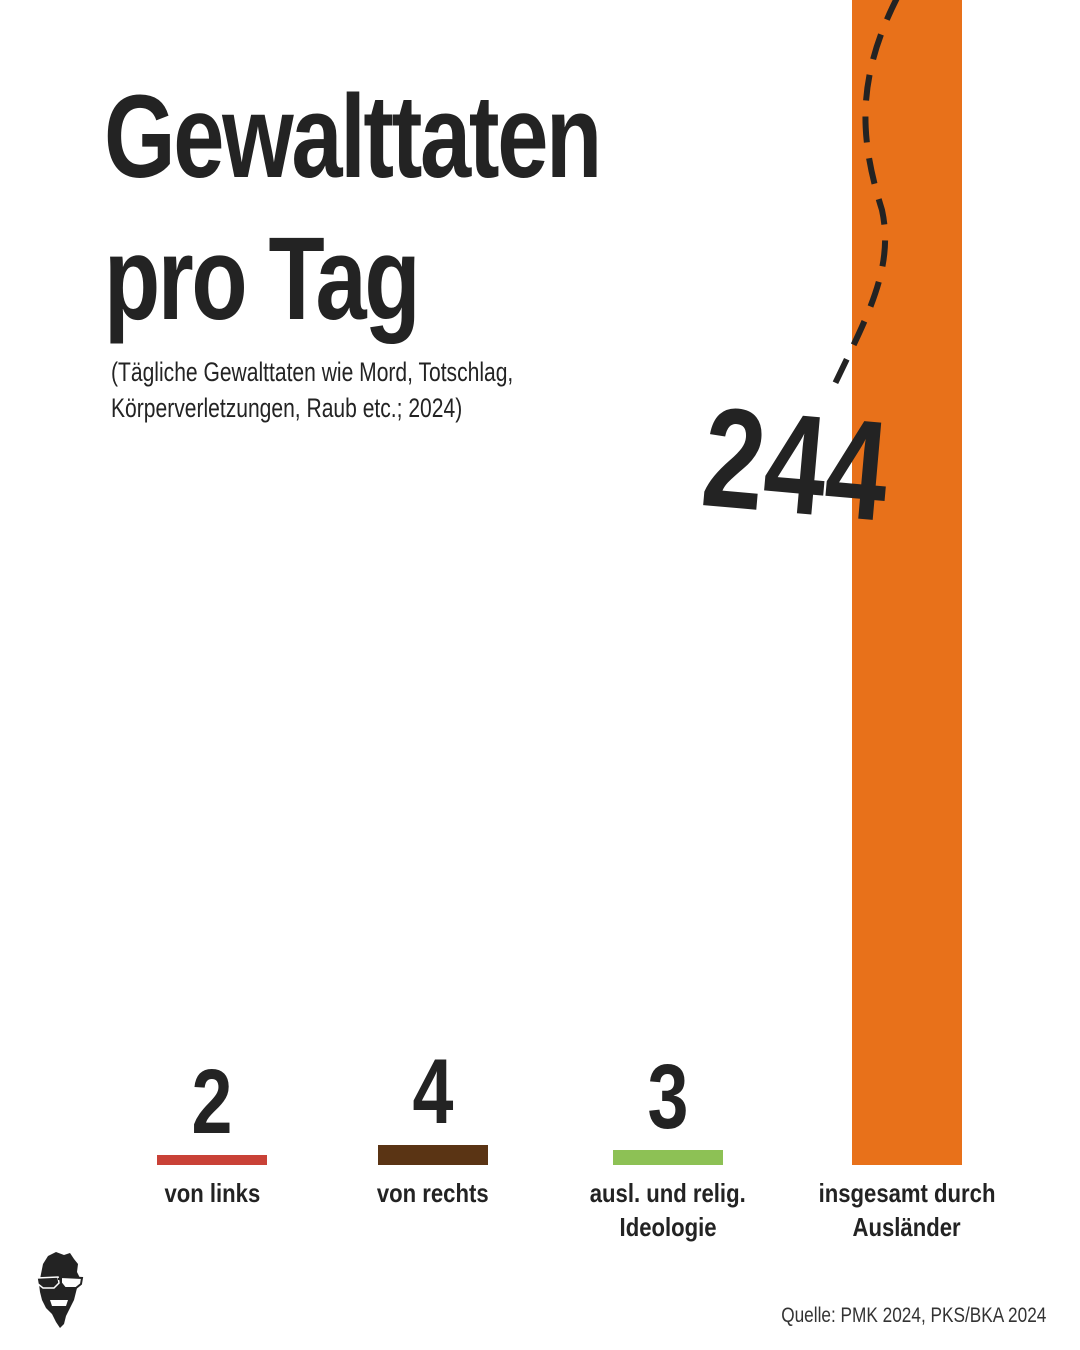 Image resolution: width=1080 pixels, height=1350 pixels. What do you see at coordinates (907, 1227) in the screenshot?
I see `category-label-4-line-2: Ausländer` at bounding box center [907, 1227].